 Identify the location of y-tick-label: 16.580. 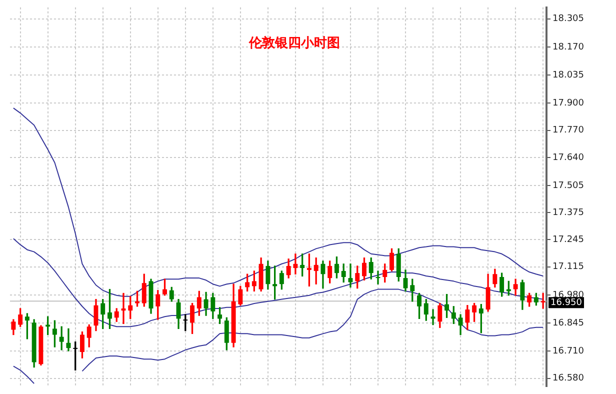
(568, 379).